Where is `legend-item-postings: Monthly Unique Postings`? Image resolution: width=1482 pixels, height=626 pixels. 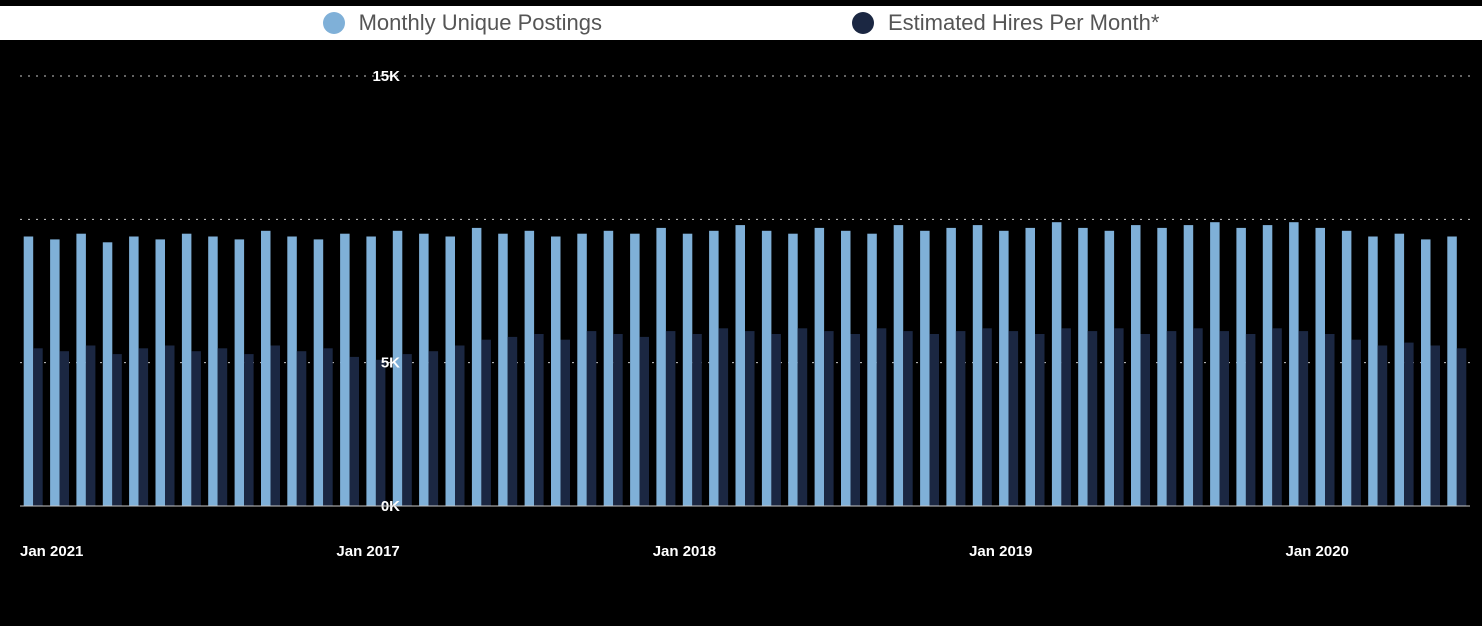
legend-item-postings: Monthly Unique Postings is located at coordinates (462, 23).